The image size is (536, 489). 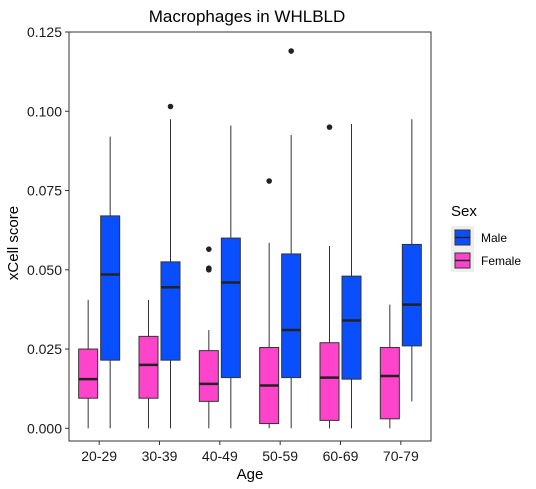 I want to click on y-tick-label: 0.100, so click(x=44, y=111).